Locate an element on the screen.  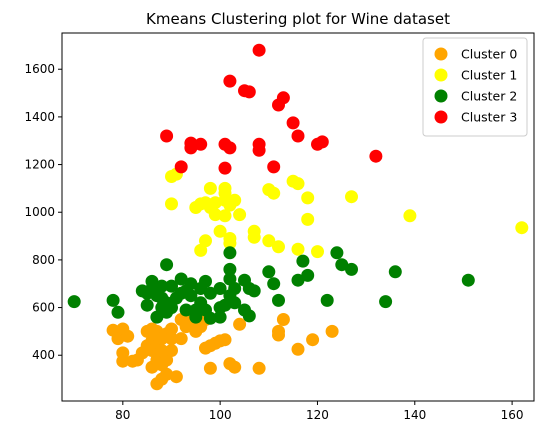
y-tick-label: 400 is located at coordinates (43, 355).